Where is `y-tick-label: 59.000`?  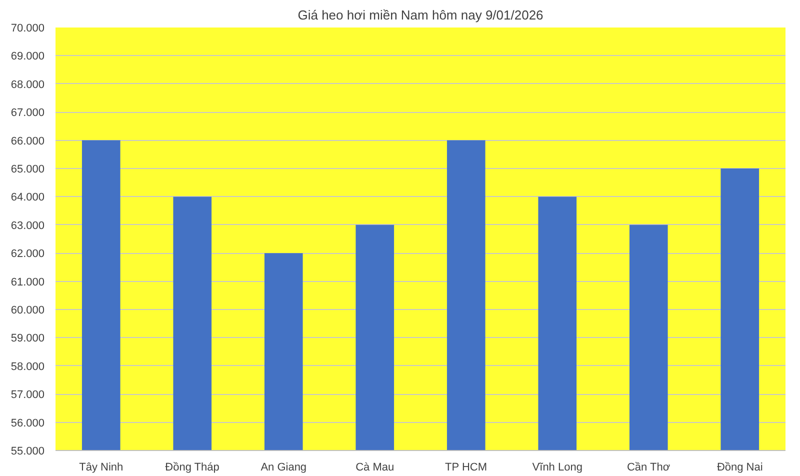
y-tick-label: 59.000 is located at coordinates (27, 338).